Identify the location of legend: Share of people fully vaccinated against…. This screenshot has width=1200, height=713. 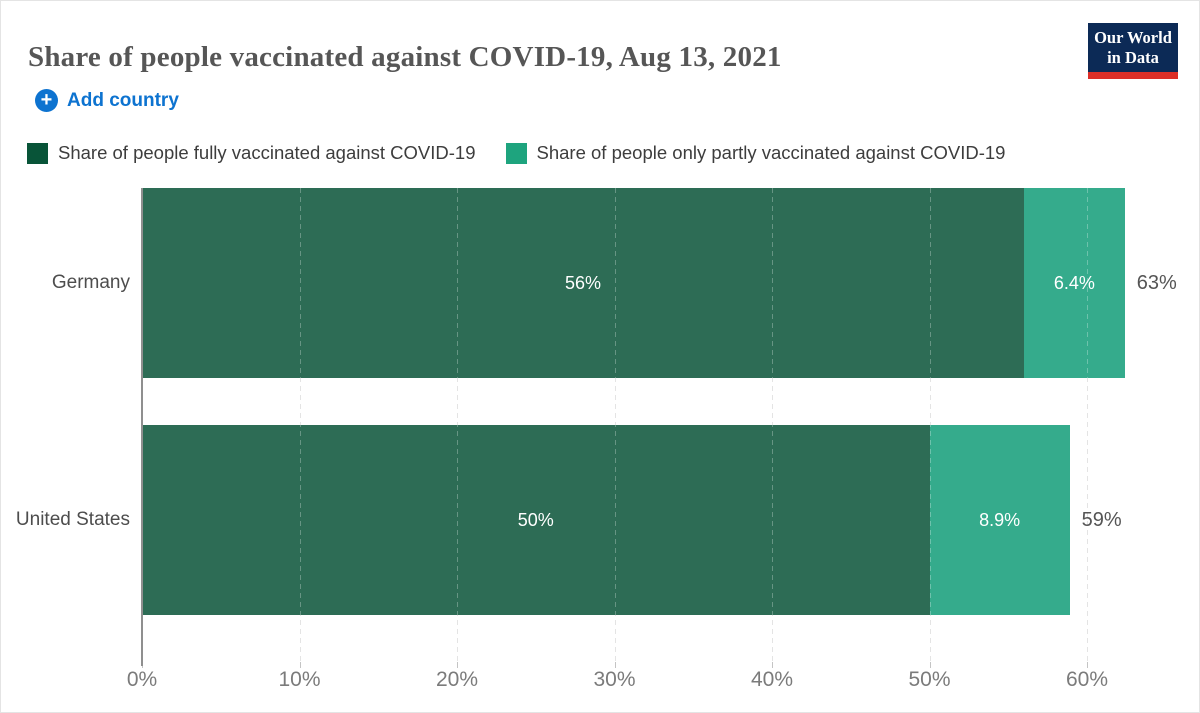
(516, 153).